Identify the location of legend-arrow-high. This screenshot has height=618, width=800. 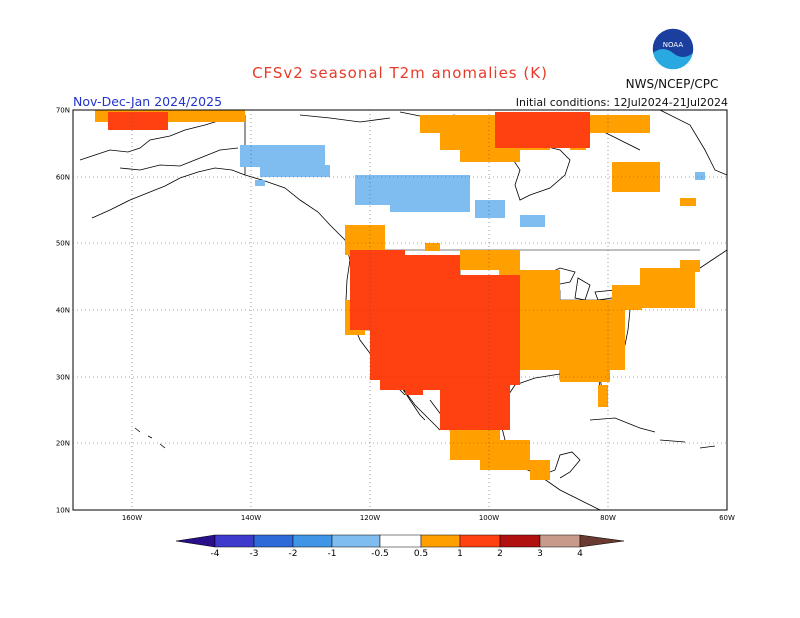
(602, 541).